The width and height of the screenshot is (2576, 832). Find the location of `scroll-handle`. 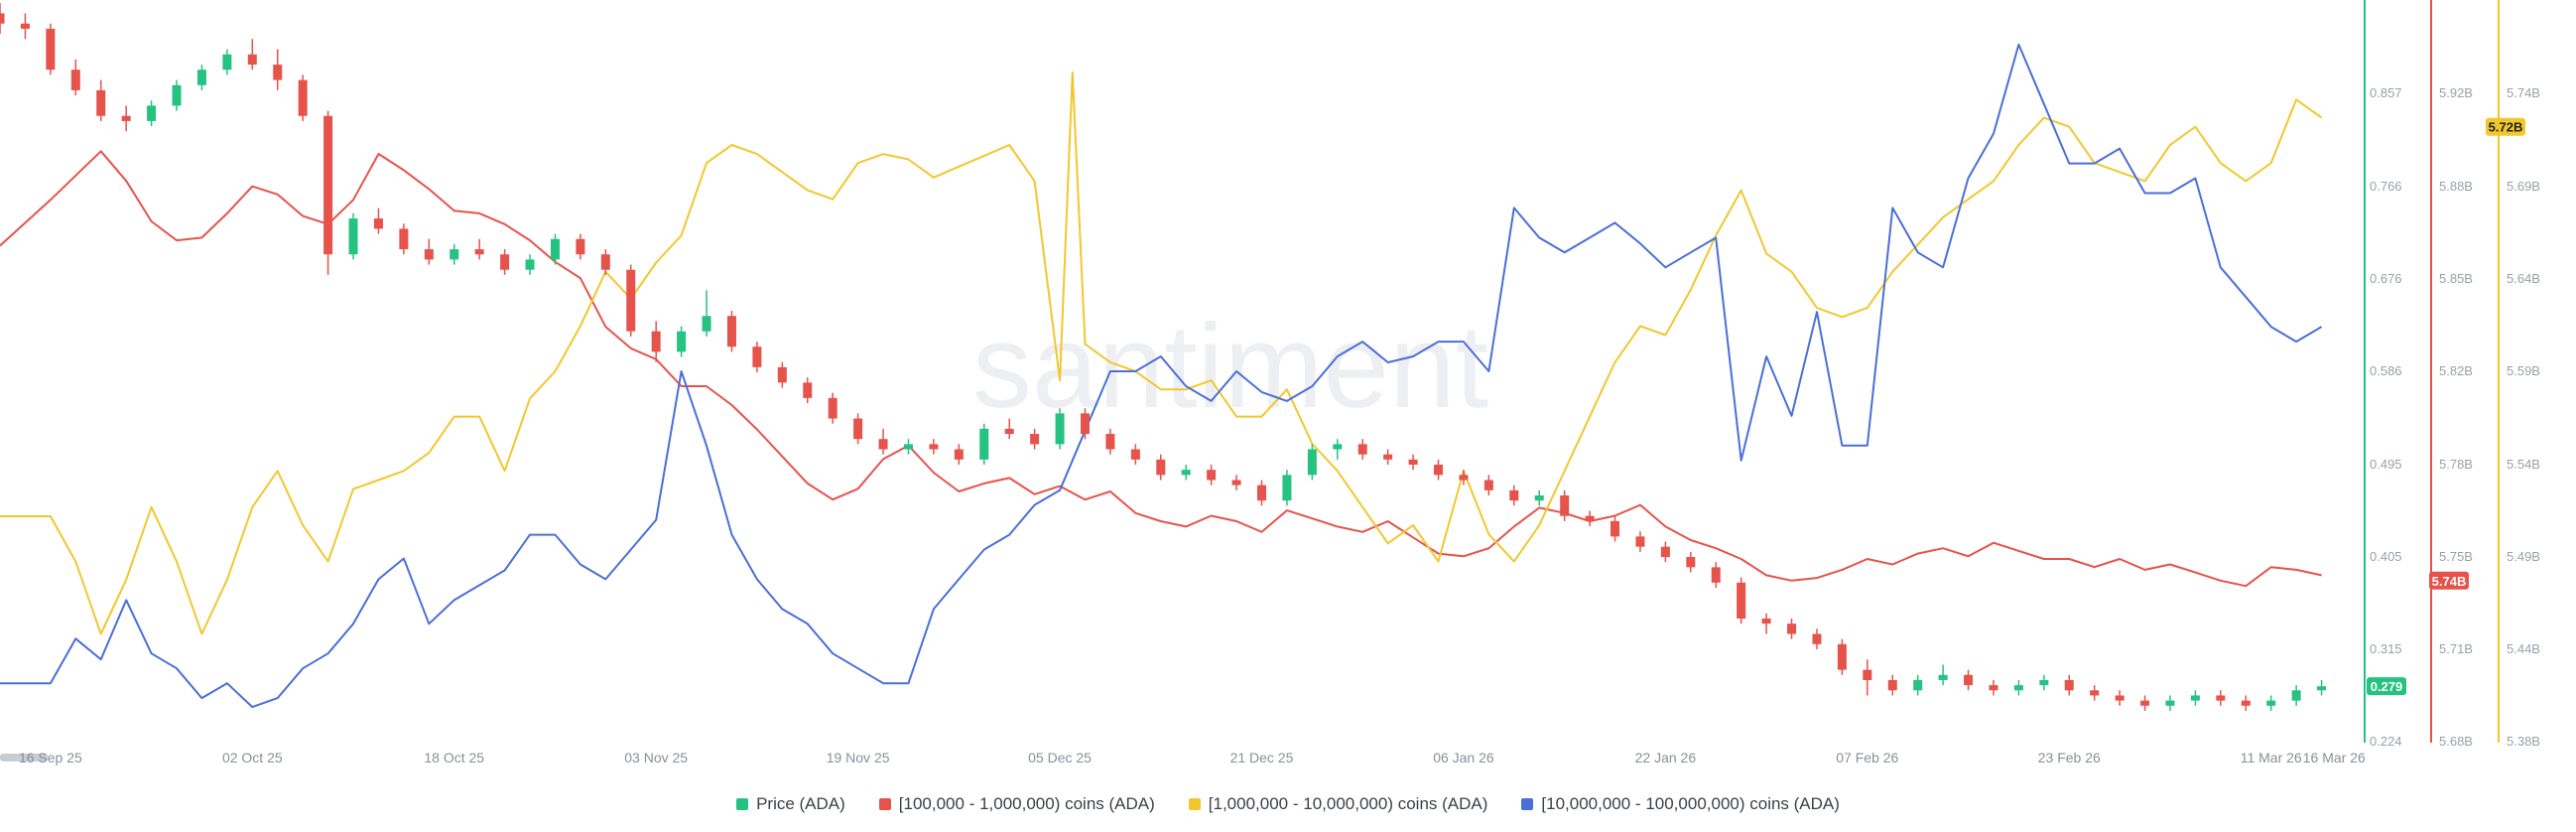

scroll-handle is located at coordinates (24, 758).